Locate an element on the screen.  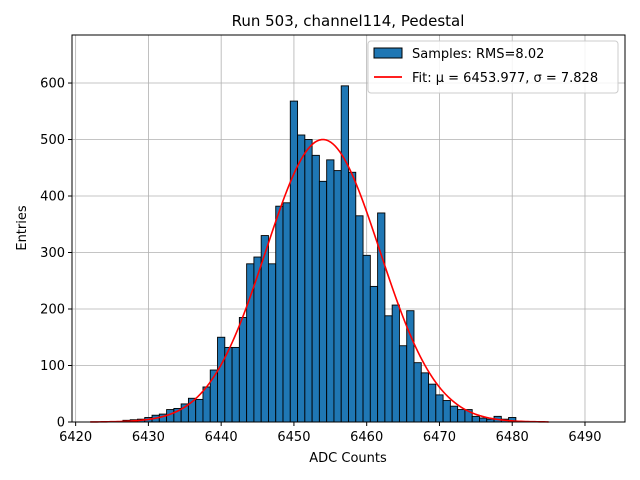
x-tick-label: 6440 is located at coordinates (221, 437).